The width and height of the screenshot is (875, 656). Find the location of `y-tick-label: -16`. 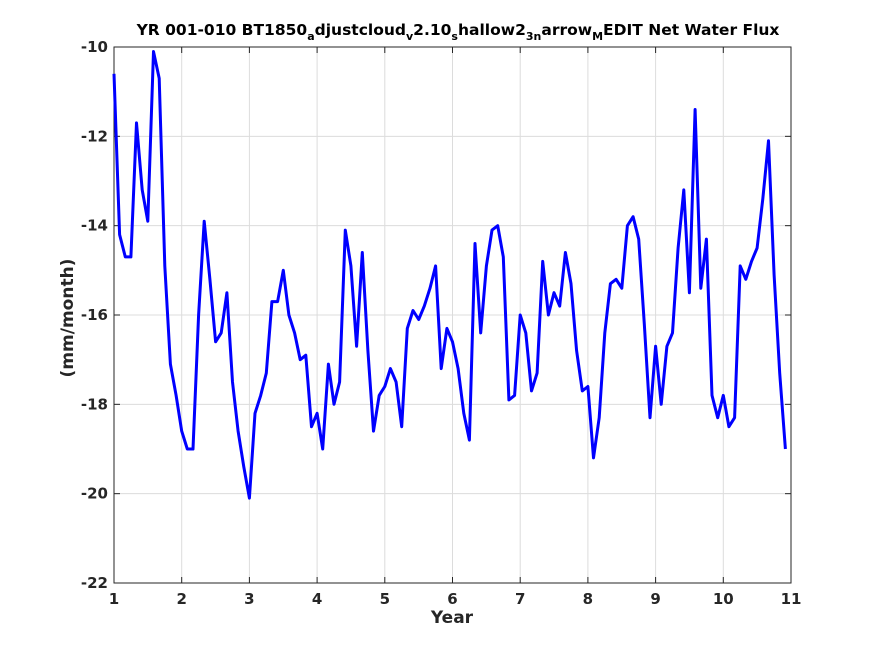

y-tick-label: -16 is located at coordinates (94, 315).